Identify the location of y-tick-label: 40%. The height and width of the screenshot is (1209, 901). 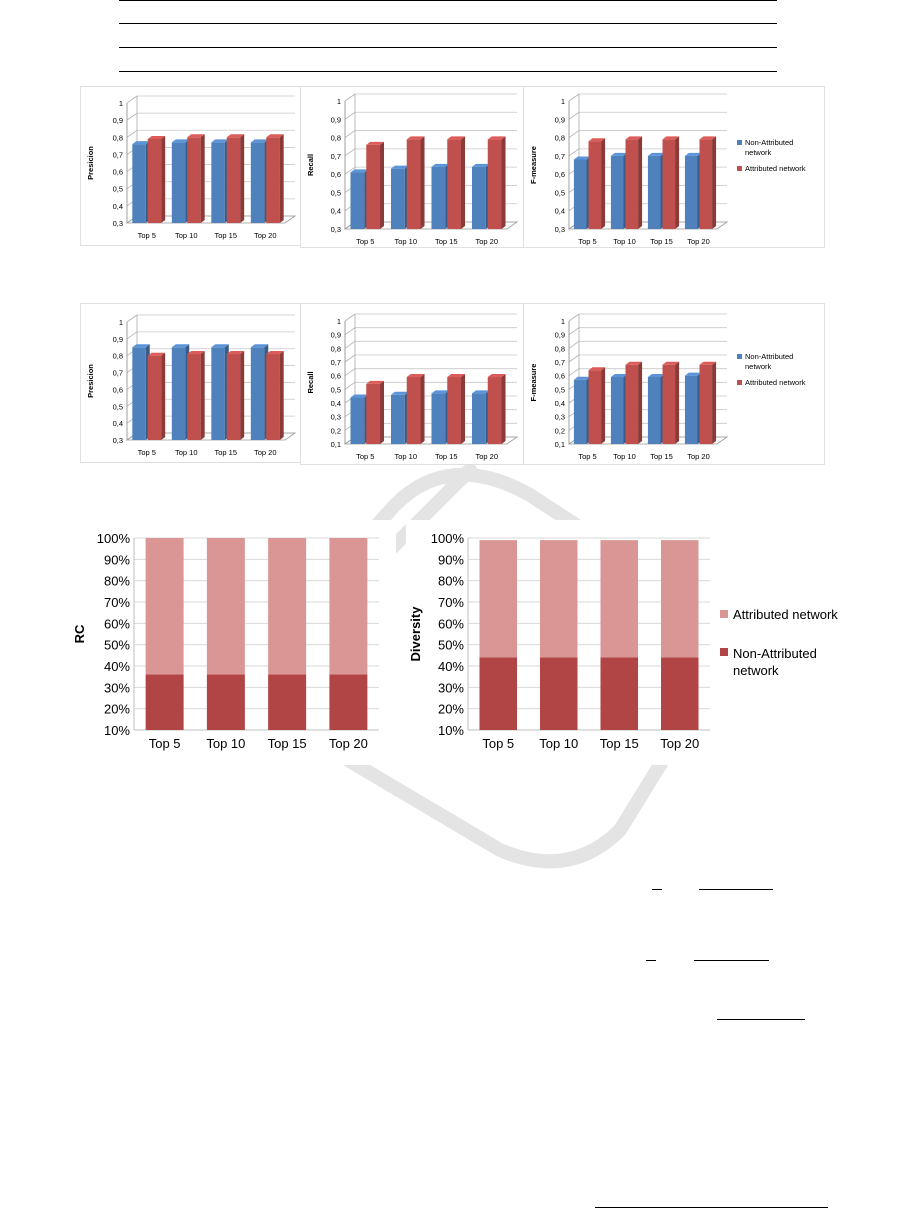
(451, 666).